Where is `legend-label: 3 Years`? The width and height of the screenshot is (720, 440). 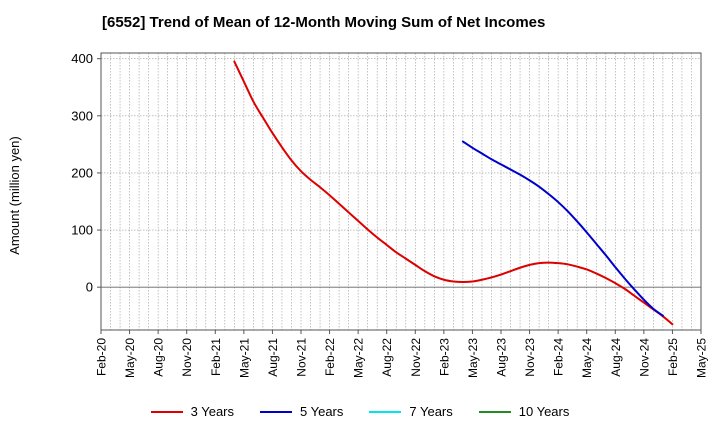 legend-label: 3 Years is located at coordinates (212, 411).